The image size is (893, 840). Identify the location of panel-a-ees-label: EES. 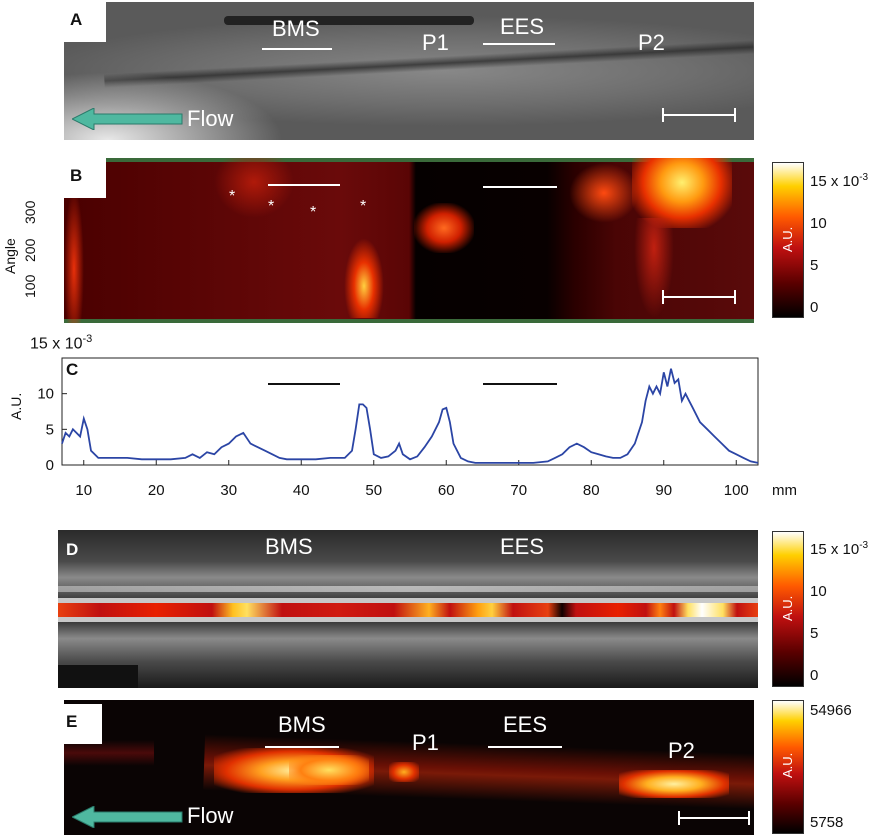
(522, 26).